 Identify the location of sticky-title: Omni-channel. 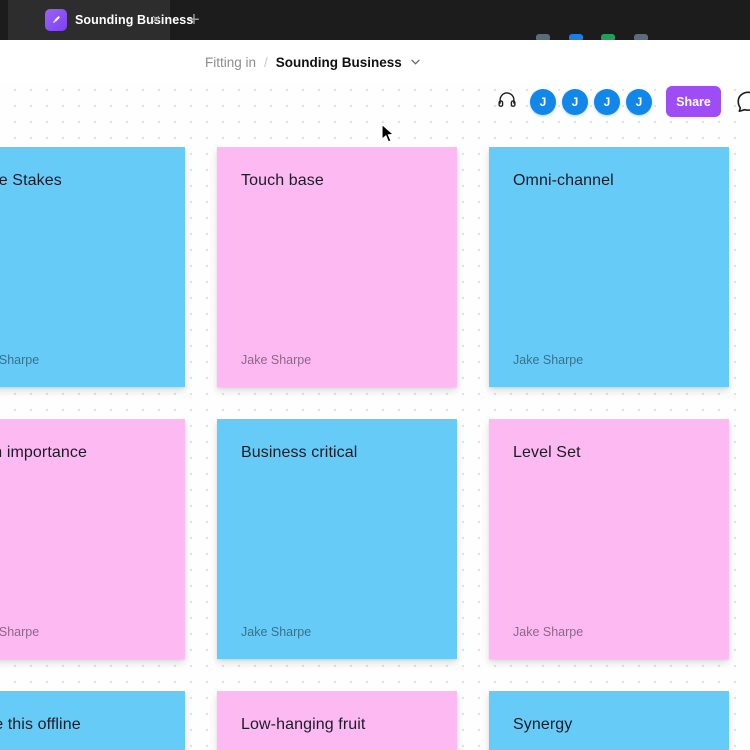
(563, 180).